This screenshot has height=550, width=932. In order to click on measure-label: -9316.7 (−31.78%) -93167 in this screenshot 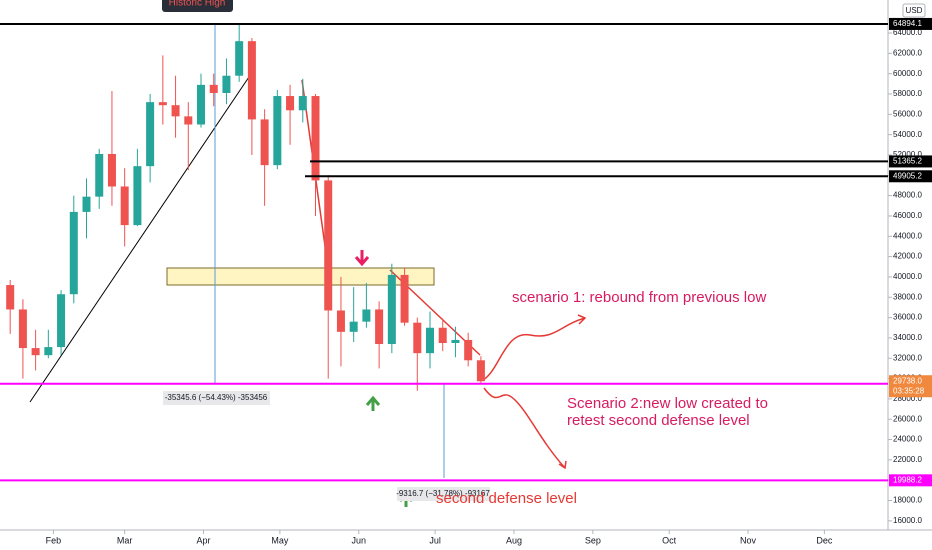, I will do `click(443, 493)`.